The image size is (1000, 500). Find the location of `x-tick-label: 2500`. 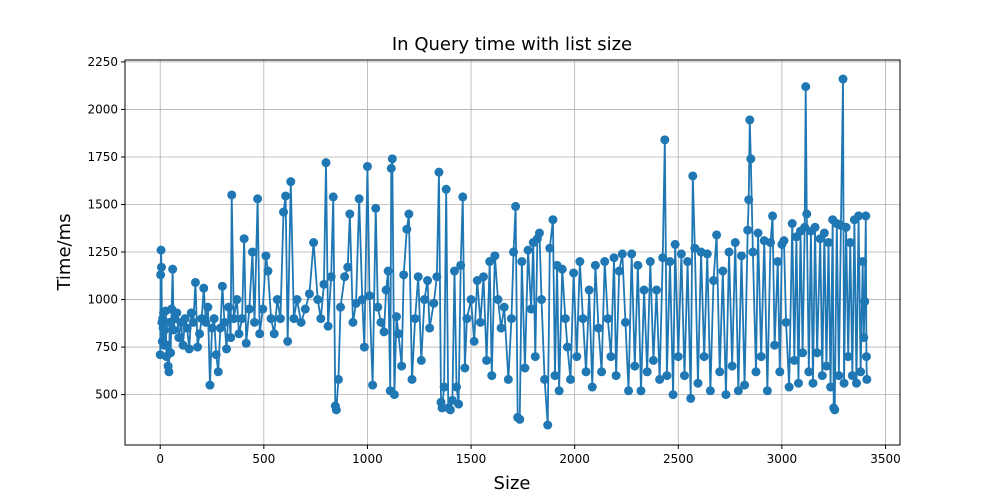

x-tick-label: 2500 is located at coordinates (678, 459).